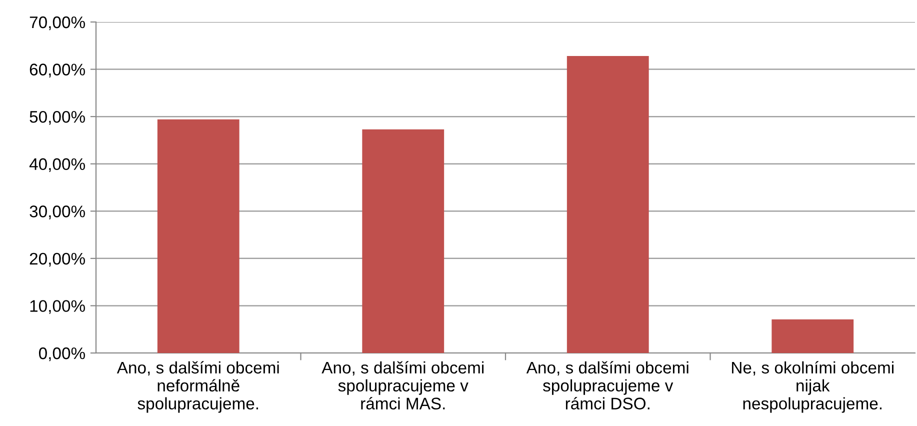 The width and height of the screenshot is (917, 426). I want to click on y-tick-label: 30,00%, so click(57, 213).